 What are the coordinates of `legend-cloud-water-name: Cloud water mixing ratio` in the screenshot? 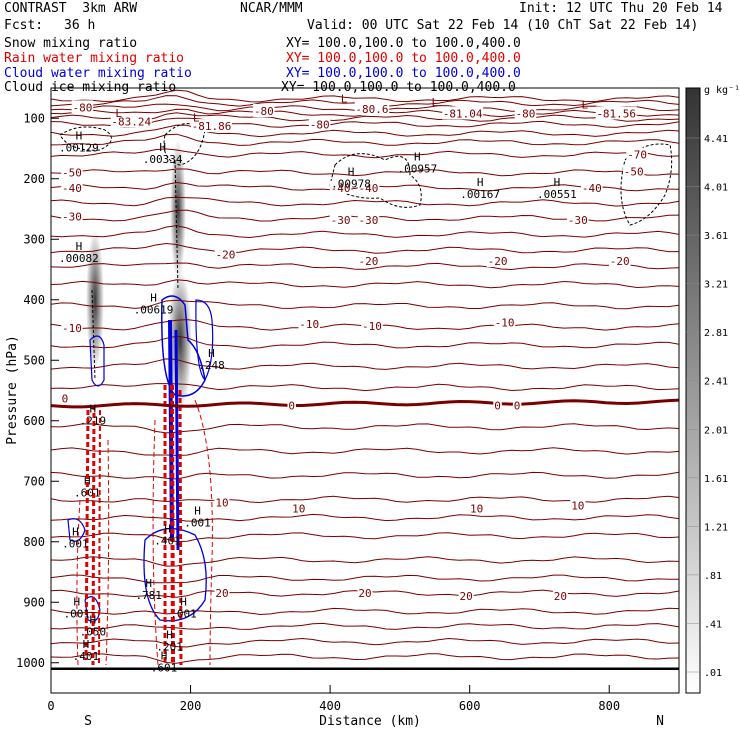 It's located at (98, 73).